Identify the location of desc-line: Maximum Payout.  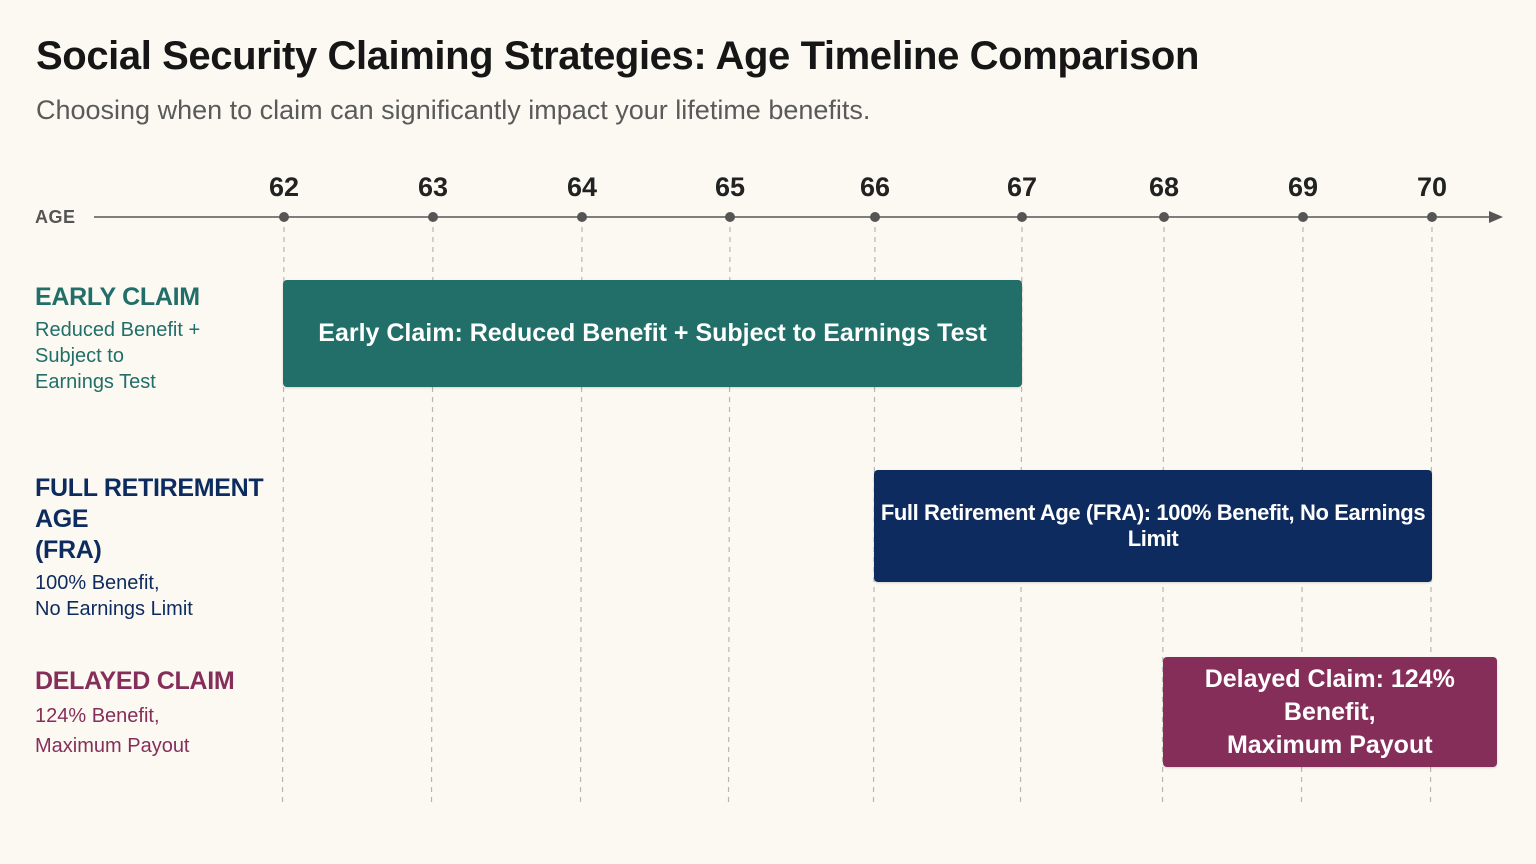
(112, 746).